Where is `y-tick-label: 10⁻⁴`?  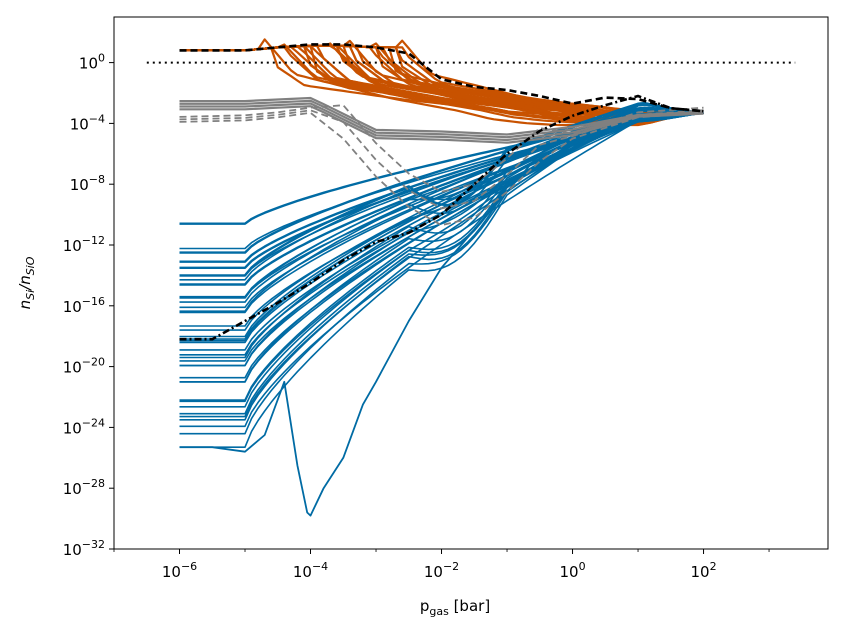 y-tick-label: 10⁻⁴ is located at coordinates (87, 122).